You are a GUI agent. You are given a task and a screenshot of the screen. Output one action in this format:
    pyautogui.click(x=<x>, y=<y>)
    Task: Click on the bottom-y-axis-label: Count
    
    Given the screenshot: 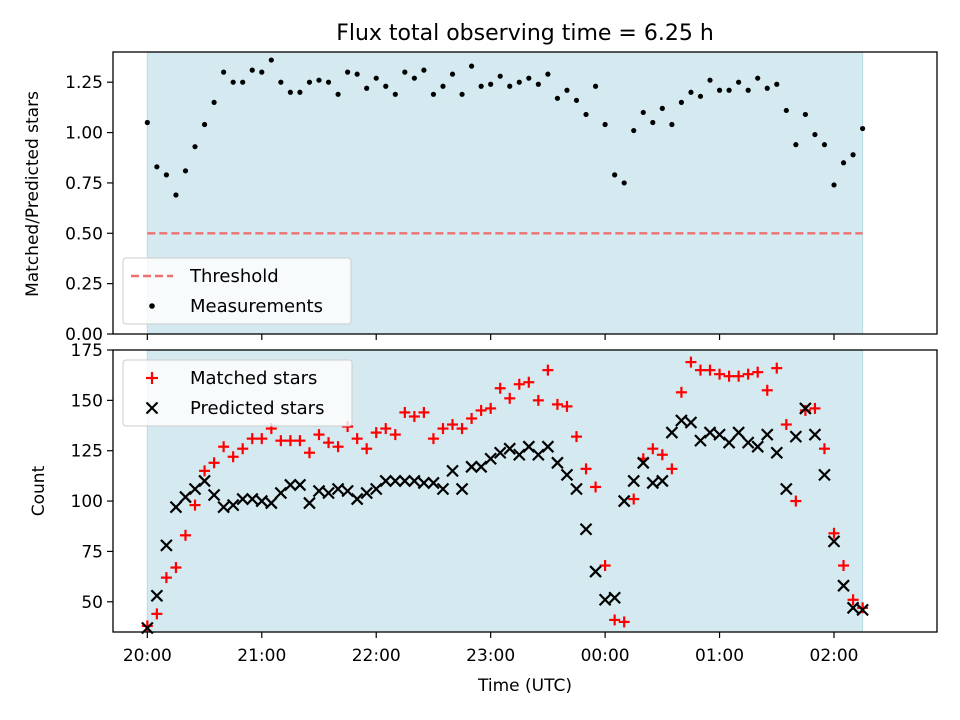 What is the action you would take?
    pyautogui.click(x=39, y=490)
    